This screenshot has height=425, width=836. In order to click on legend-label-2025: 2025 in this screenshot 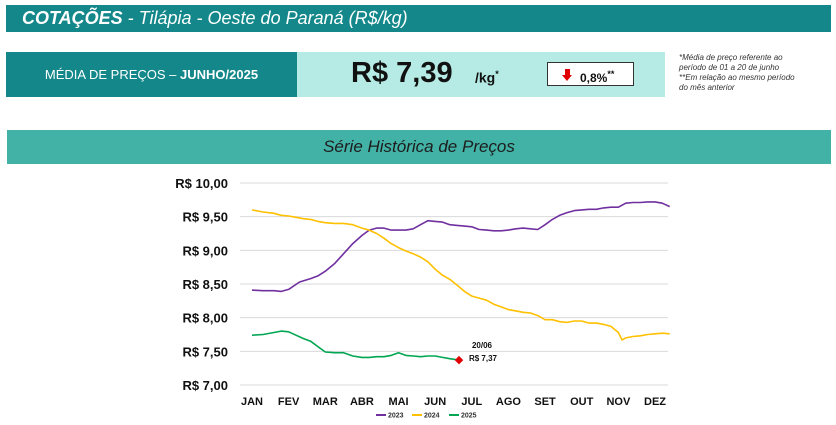, I will do `click(469, 416)`.